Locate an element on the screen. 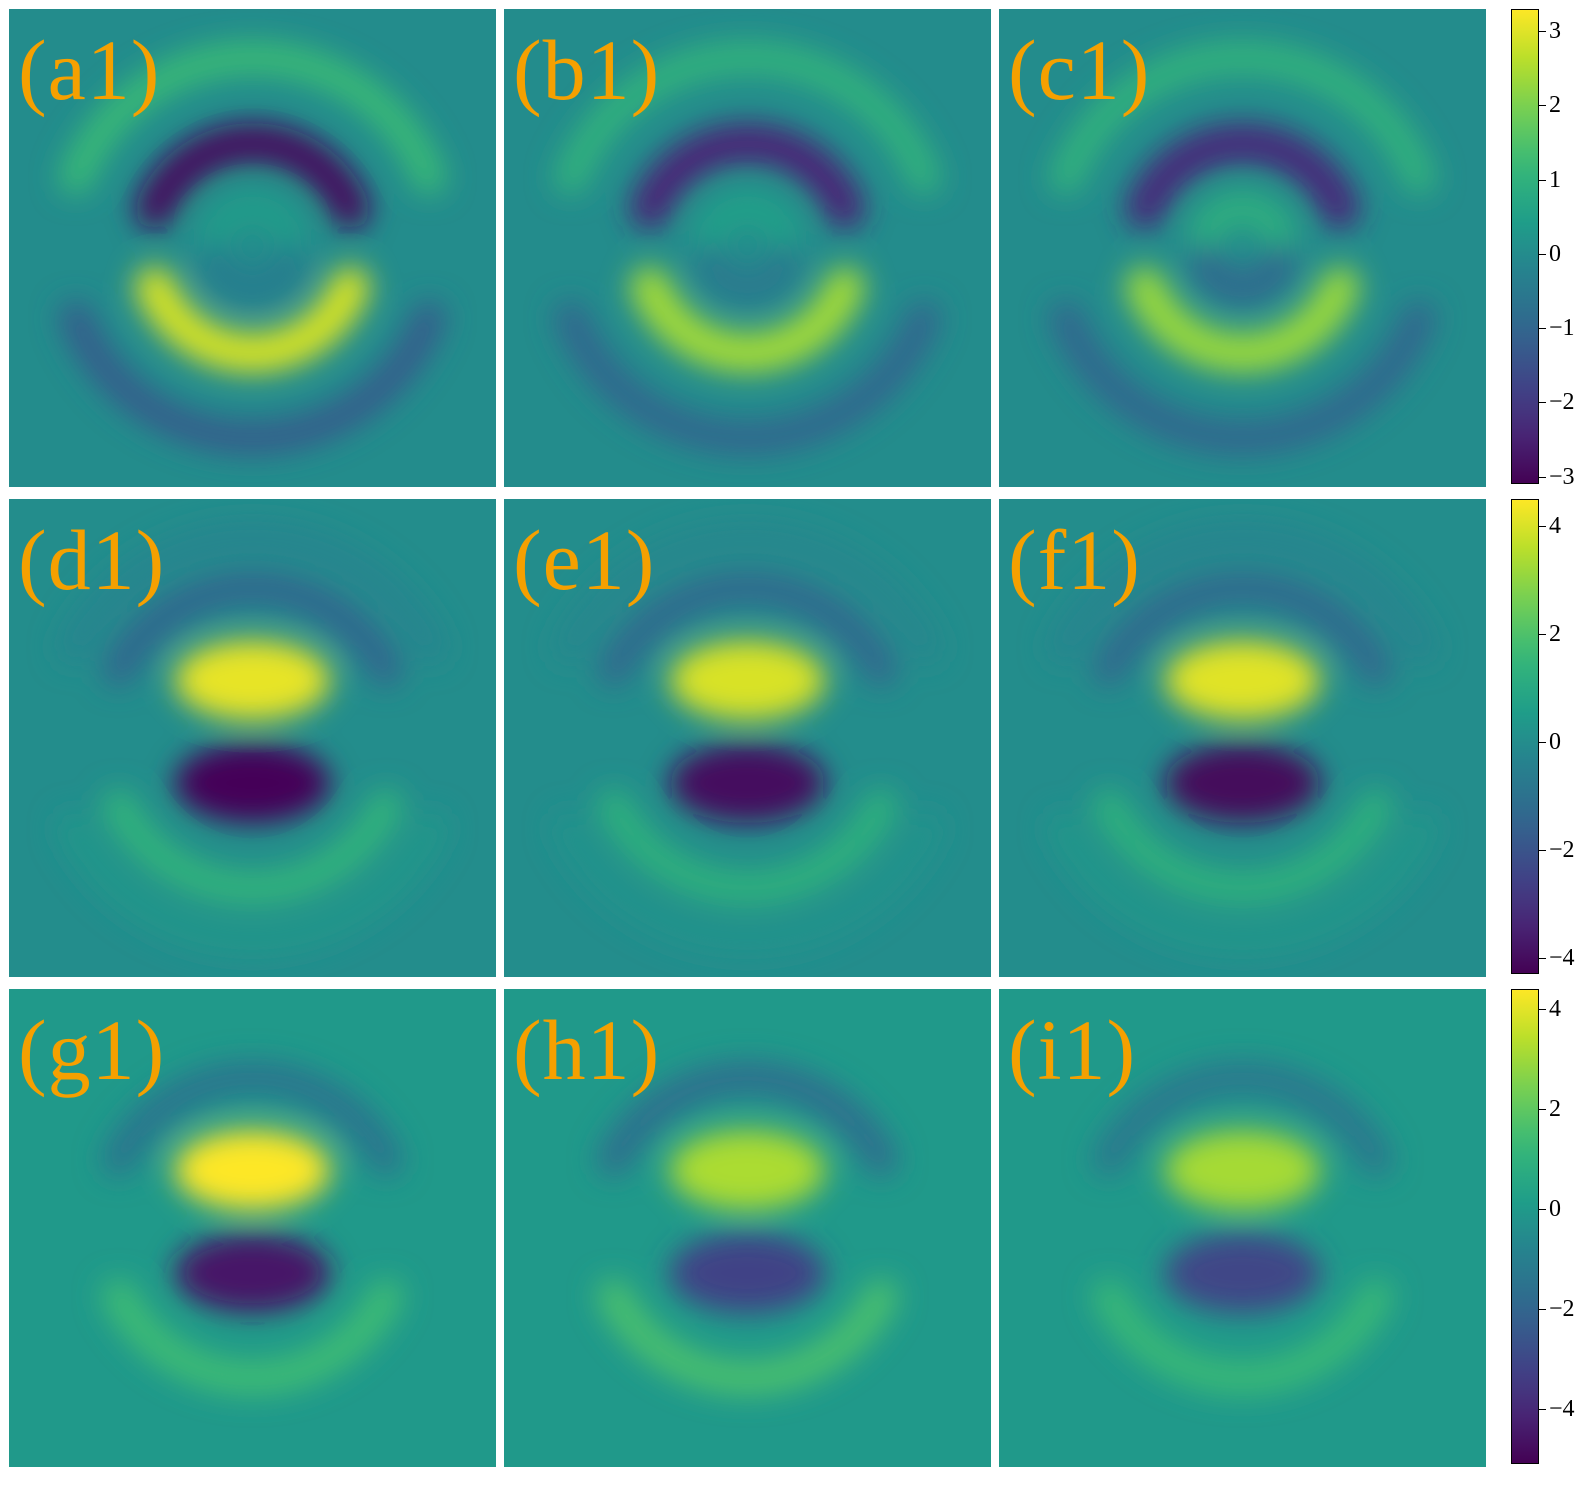 The width and height of the screenshot is (1589, 1489). heatmap-panel: (a1) is located at coordinates (252, 248).